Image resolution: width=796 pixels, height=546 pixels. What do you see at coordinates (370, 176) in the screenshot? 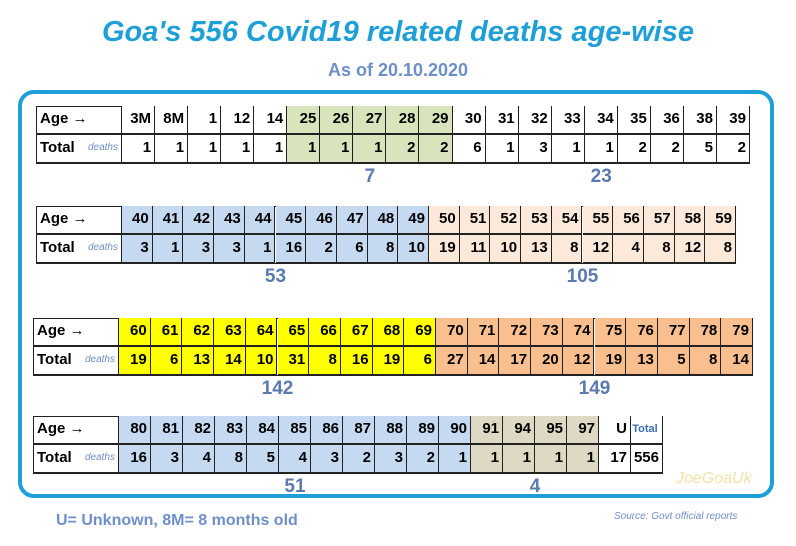
I see `group-sum: 7` at bounding box center [370, 176].